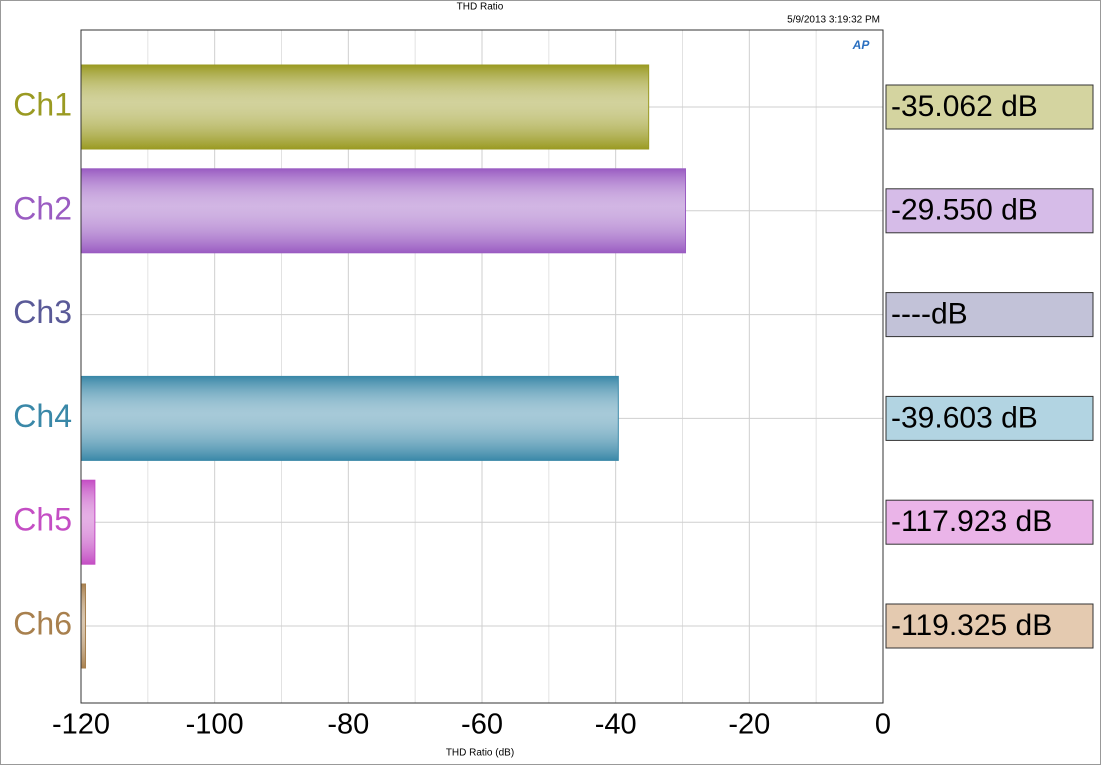 The width and height of the screenshot is (1101, 765). Describe the element at coordinates (42, 208) in the screenshot. I see `category-label: Ch2` at that location.